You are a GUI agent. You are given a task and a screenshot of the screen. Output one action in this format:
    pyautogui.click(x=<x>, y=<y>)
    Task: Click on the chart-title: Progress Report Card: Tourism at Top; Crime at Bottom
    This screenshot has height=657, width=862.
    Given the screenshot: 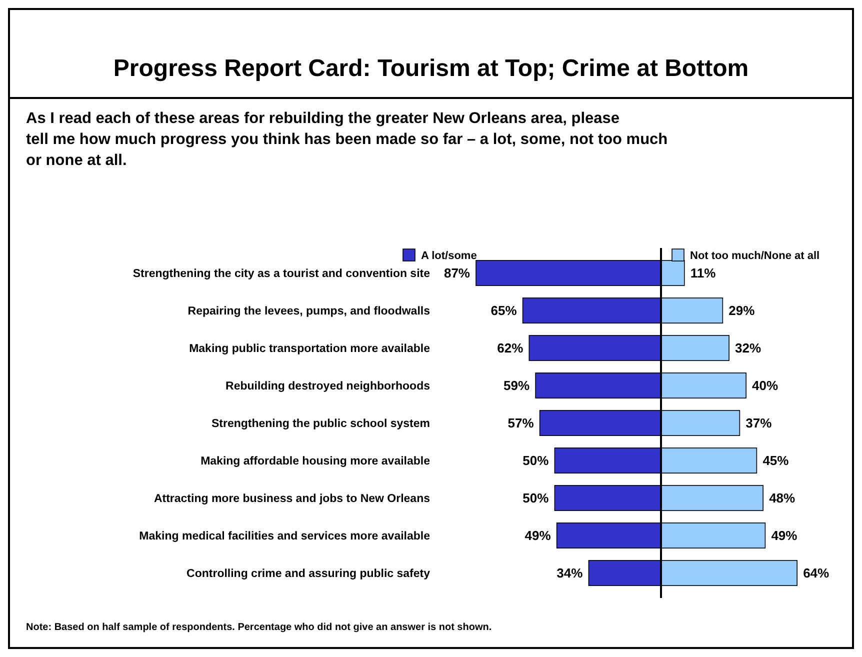 What is the action you would take?
    pyautogui.click(x=431, y=68)
    